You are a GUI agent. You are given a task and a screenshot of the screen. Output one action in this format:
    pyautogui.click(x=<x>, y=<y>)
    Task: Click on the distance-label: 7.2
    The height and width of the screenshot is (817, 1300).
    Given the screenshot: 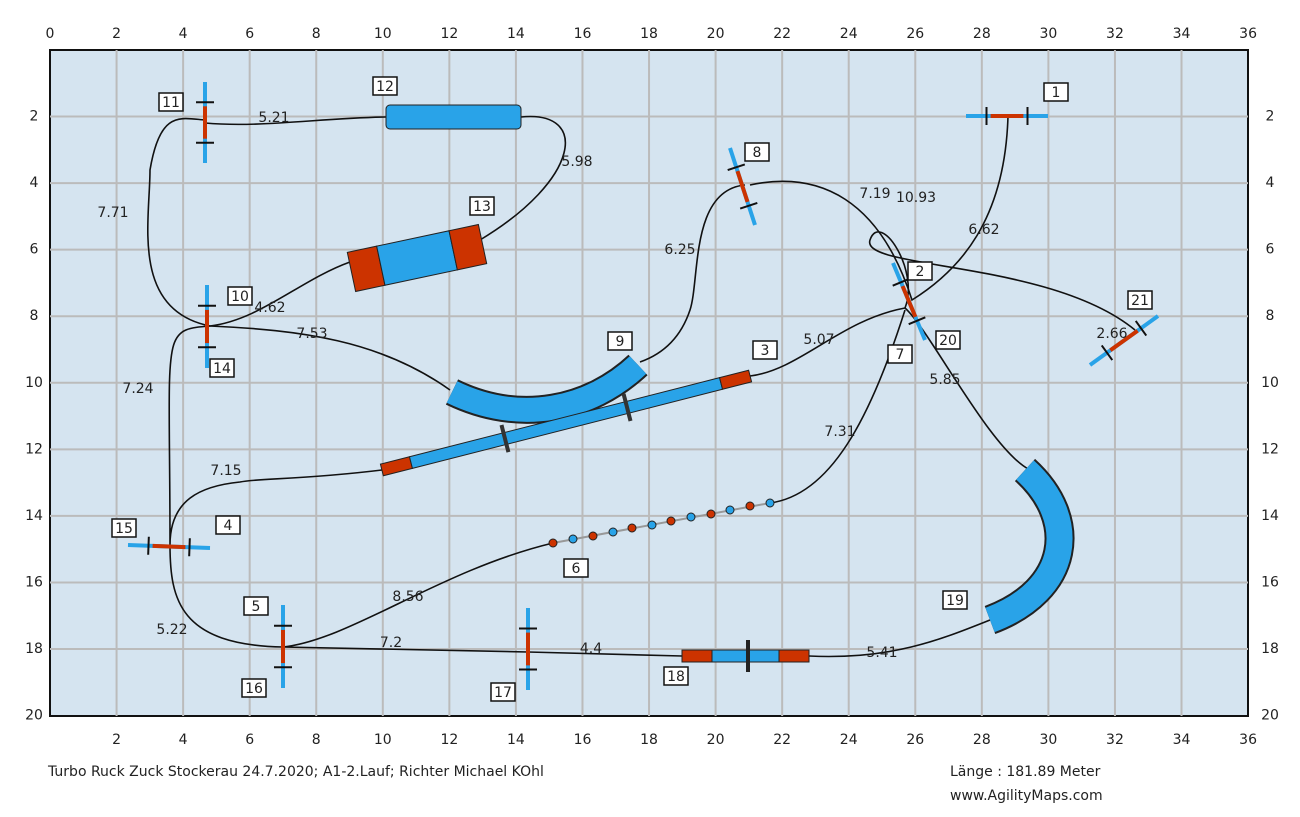 What is the action you would take?
    pyautogui.click(x=391, y=643)
    